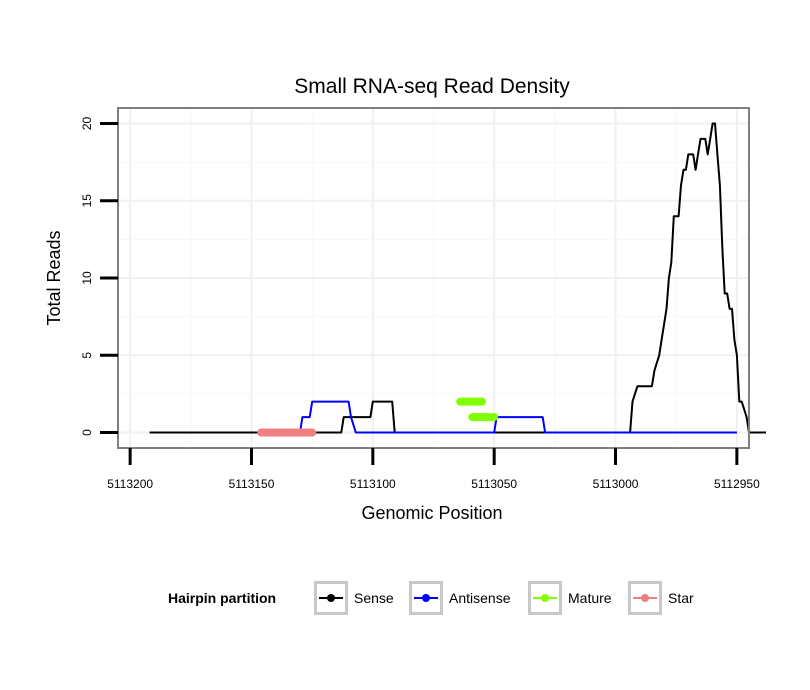 This screenshot has height=690, width=810. Describe the element at coordinates (87, 201) in the screenshot. I see `y-tick-label: 15` at that location.